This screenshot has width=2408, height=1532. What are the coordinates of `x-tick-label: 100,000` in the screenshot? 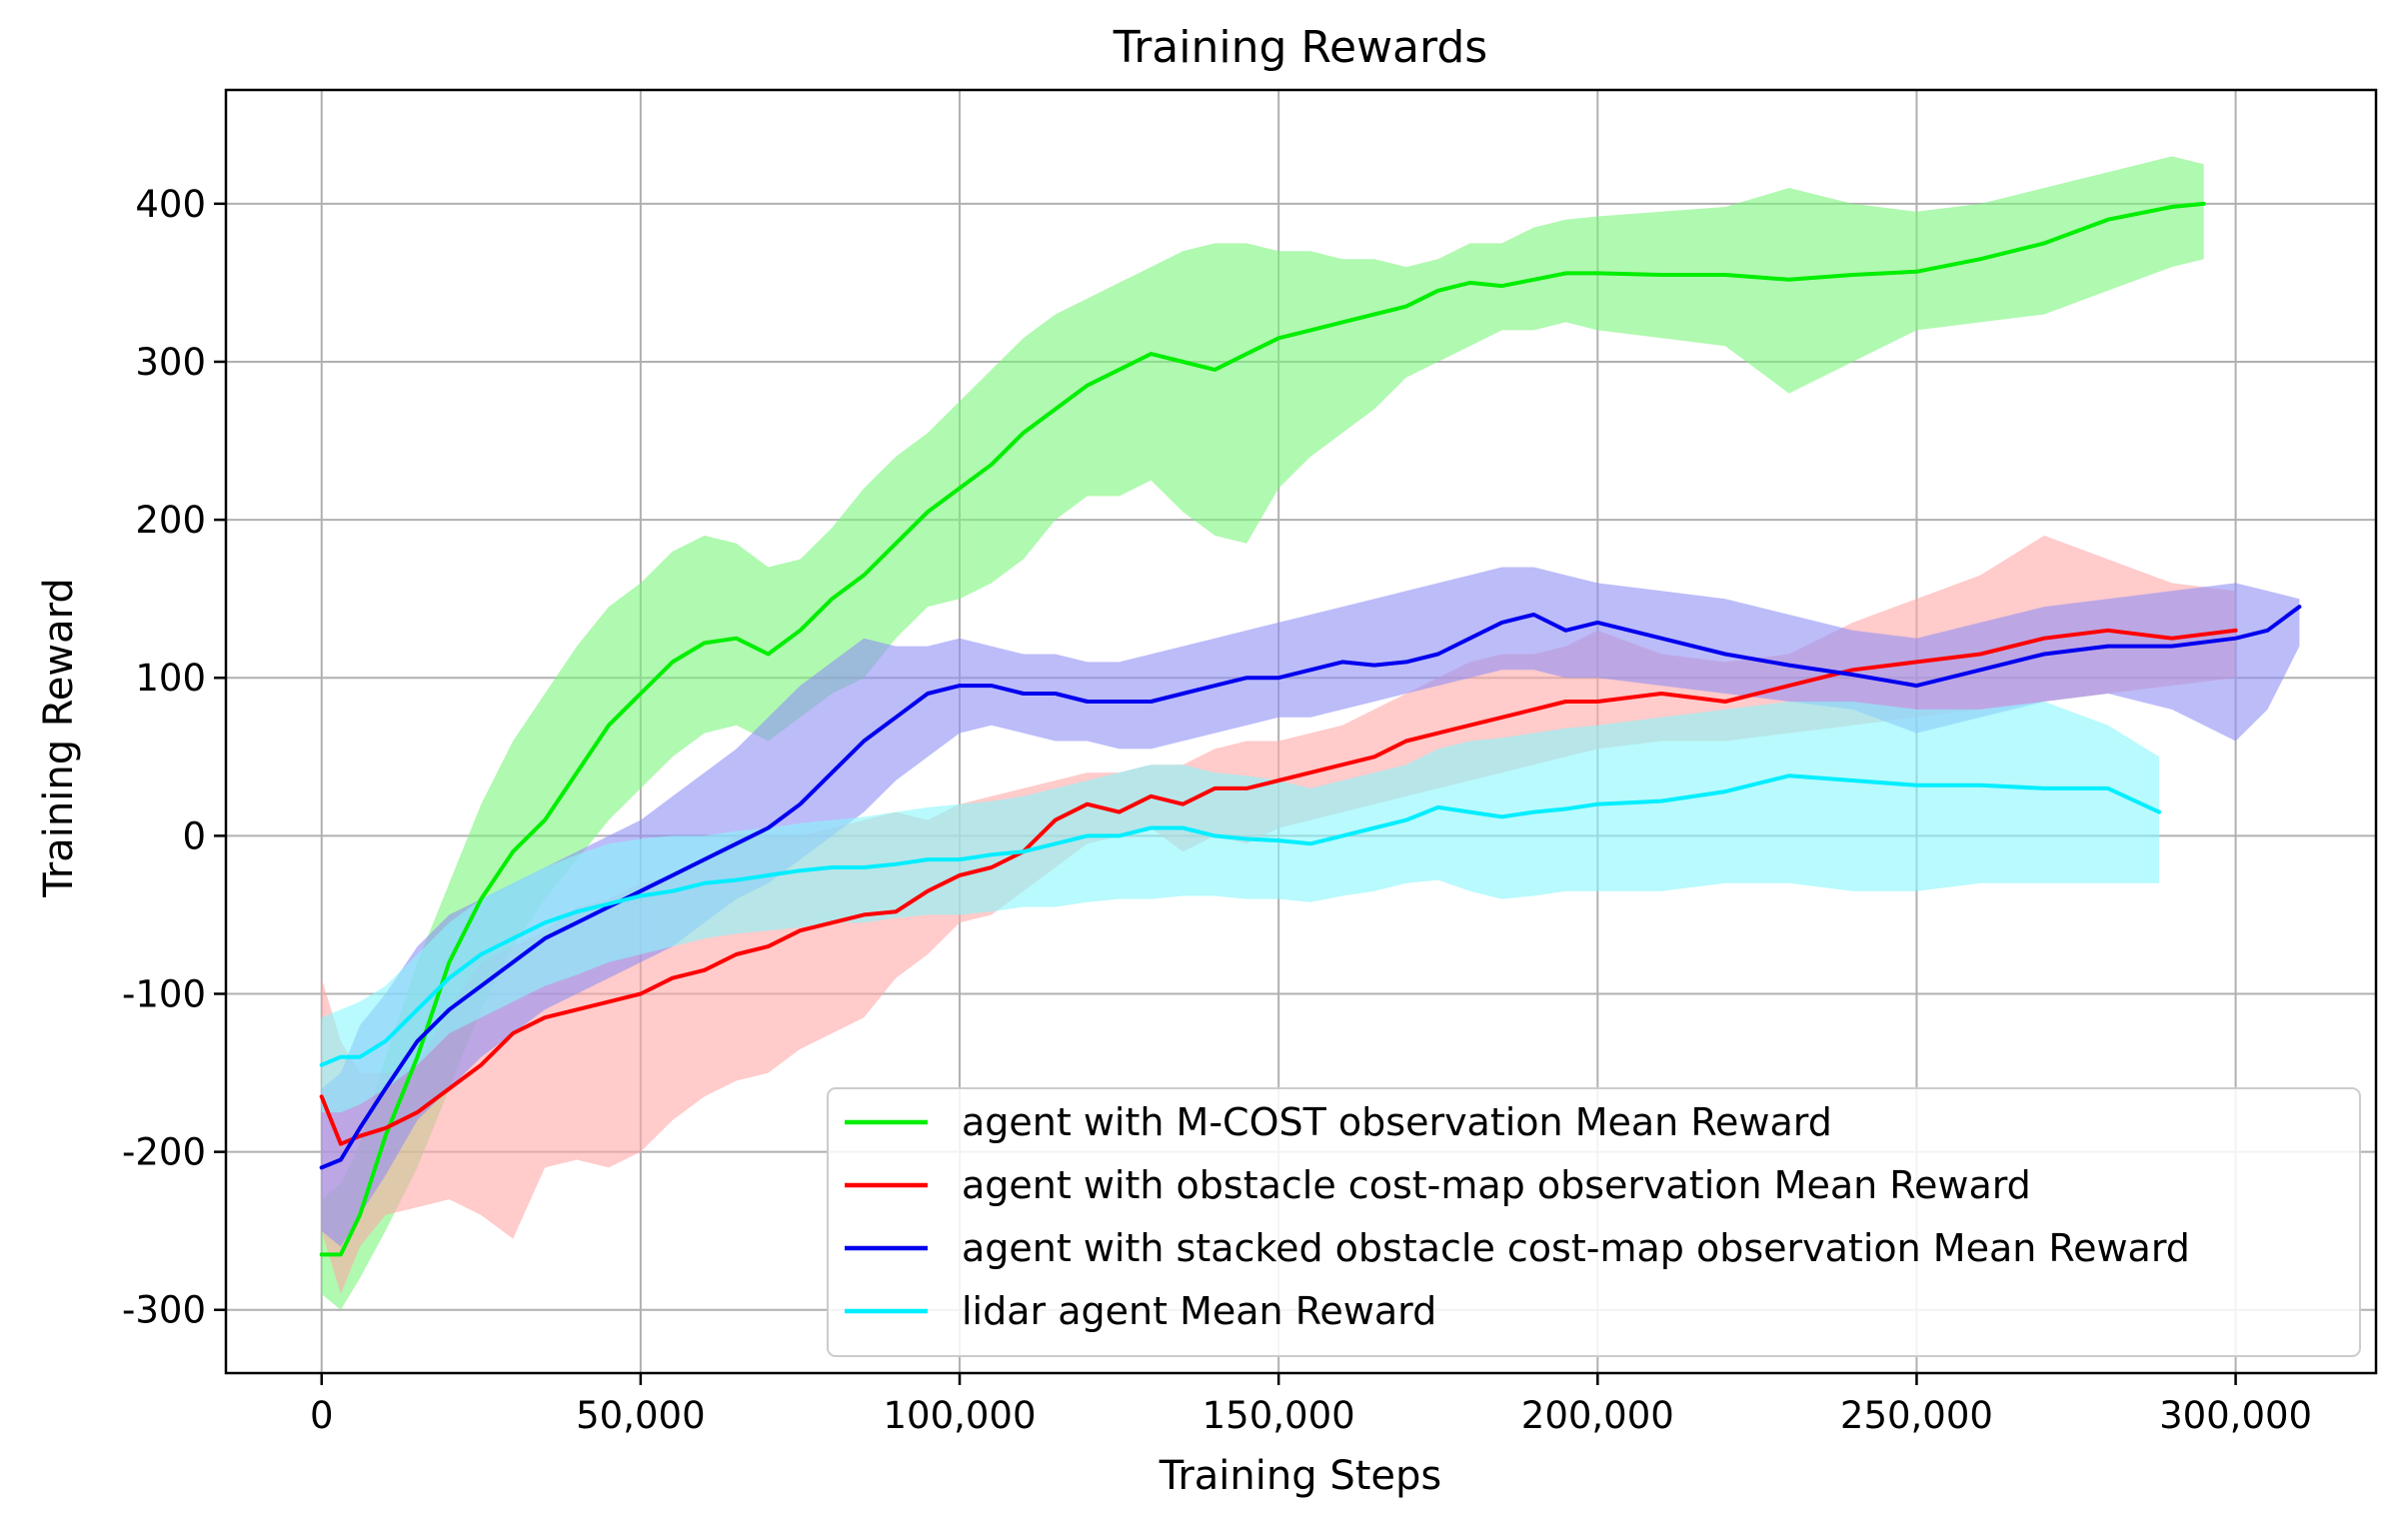 It's located at (960, 1415).